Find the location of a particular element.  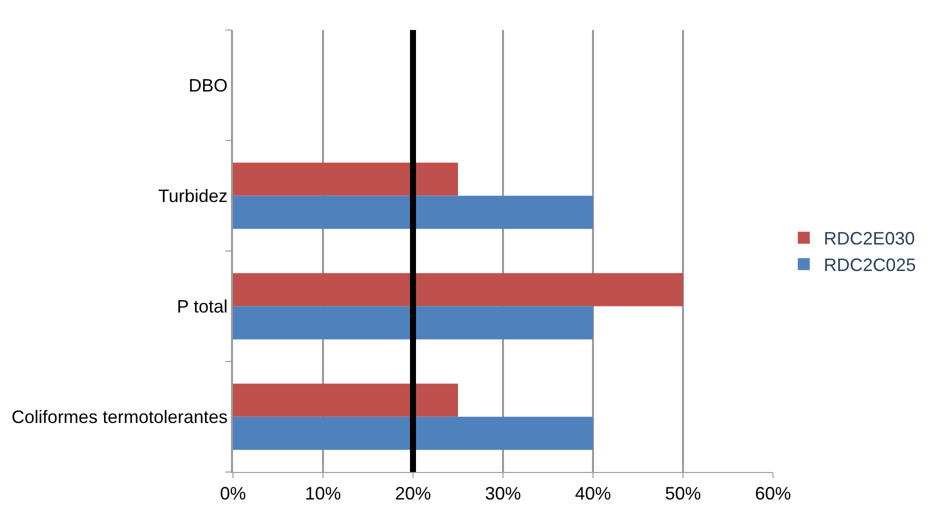

x-tick-label: 60% is located at coordinates (773, 494).